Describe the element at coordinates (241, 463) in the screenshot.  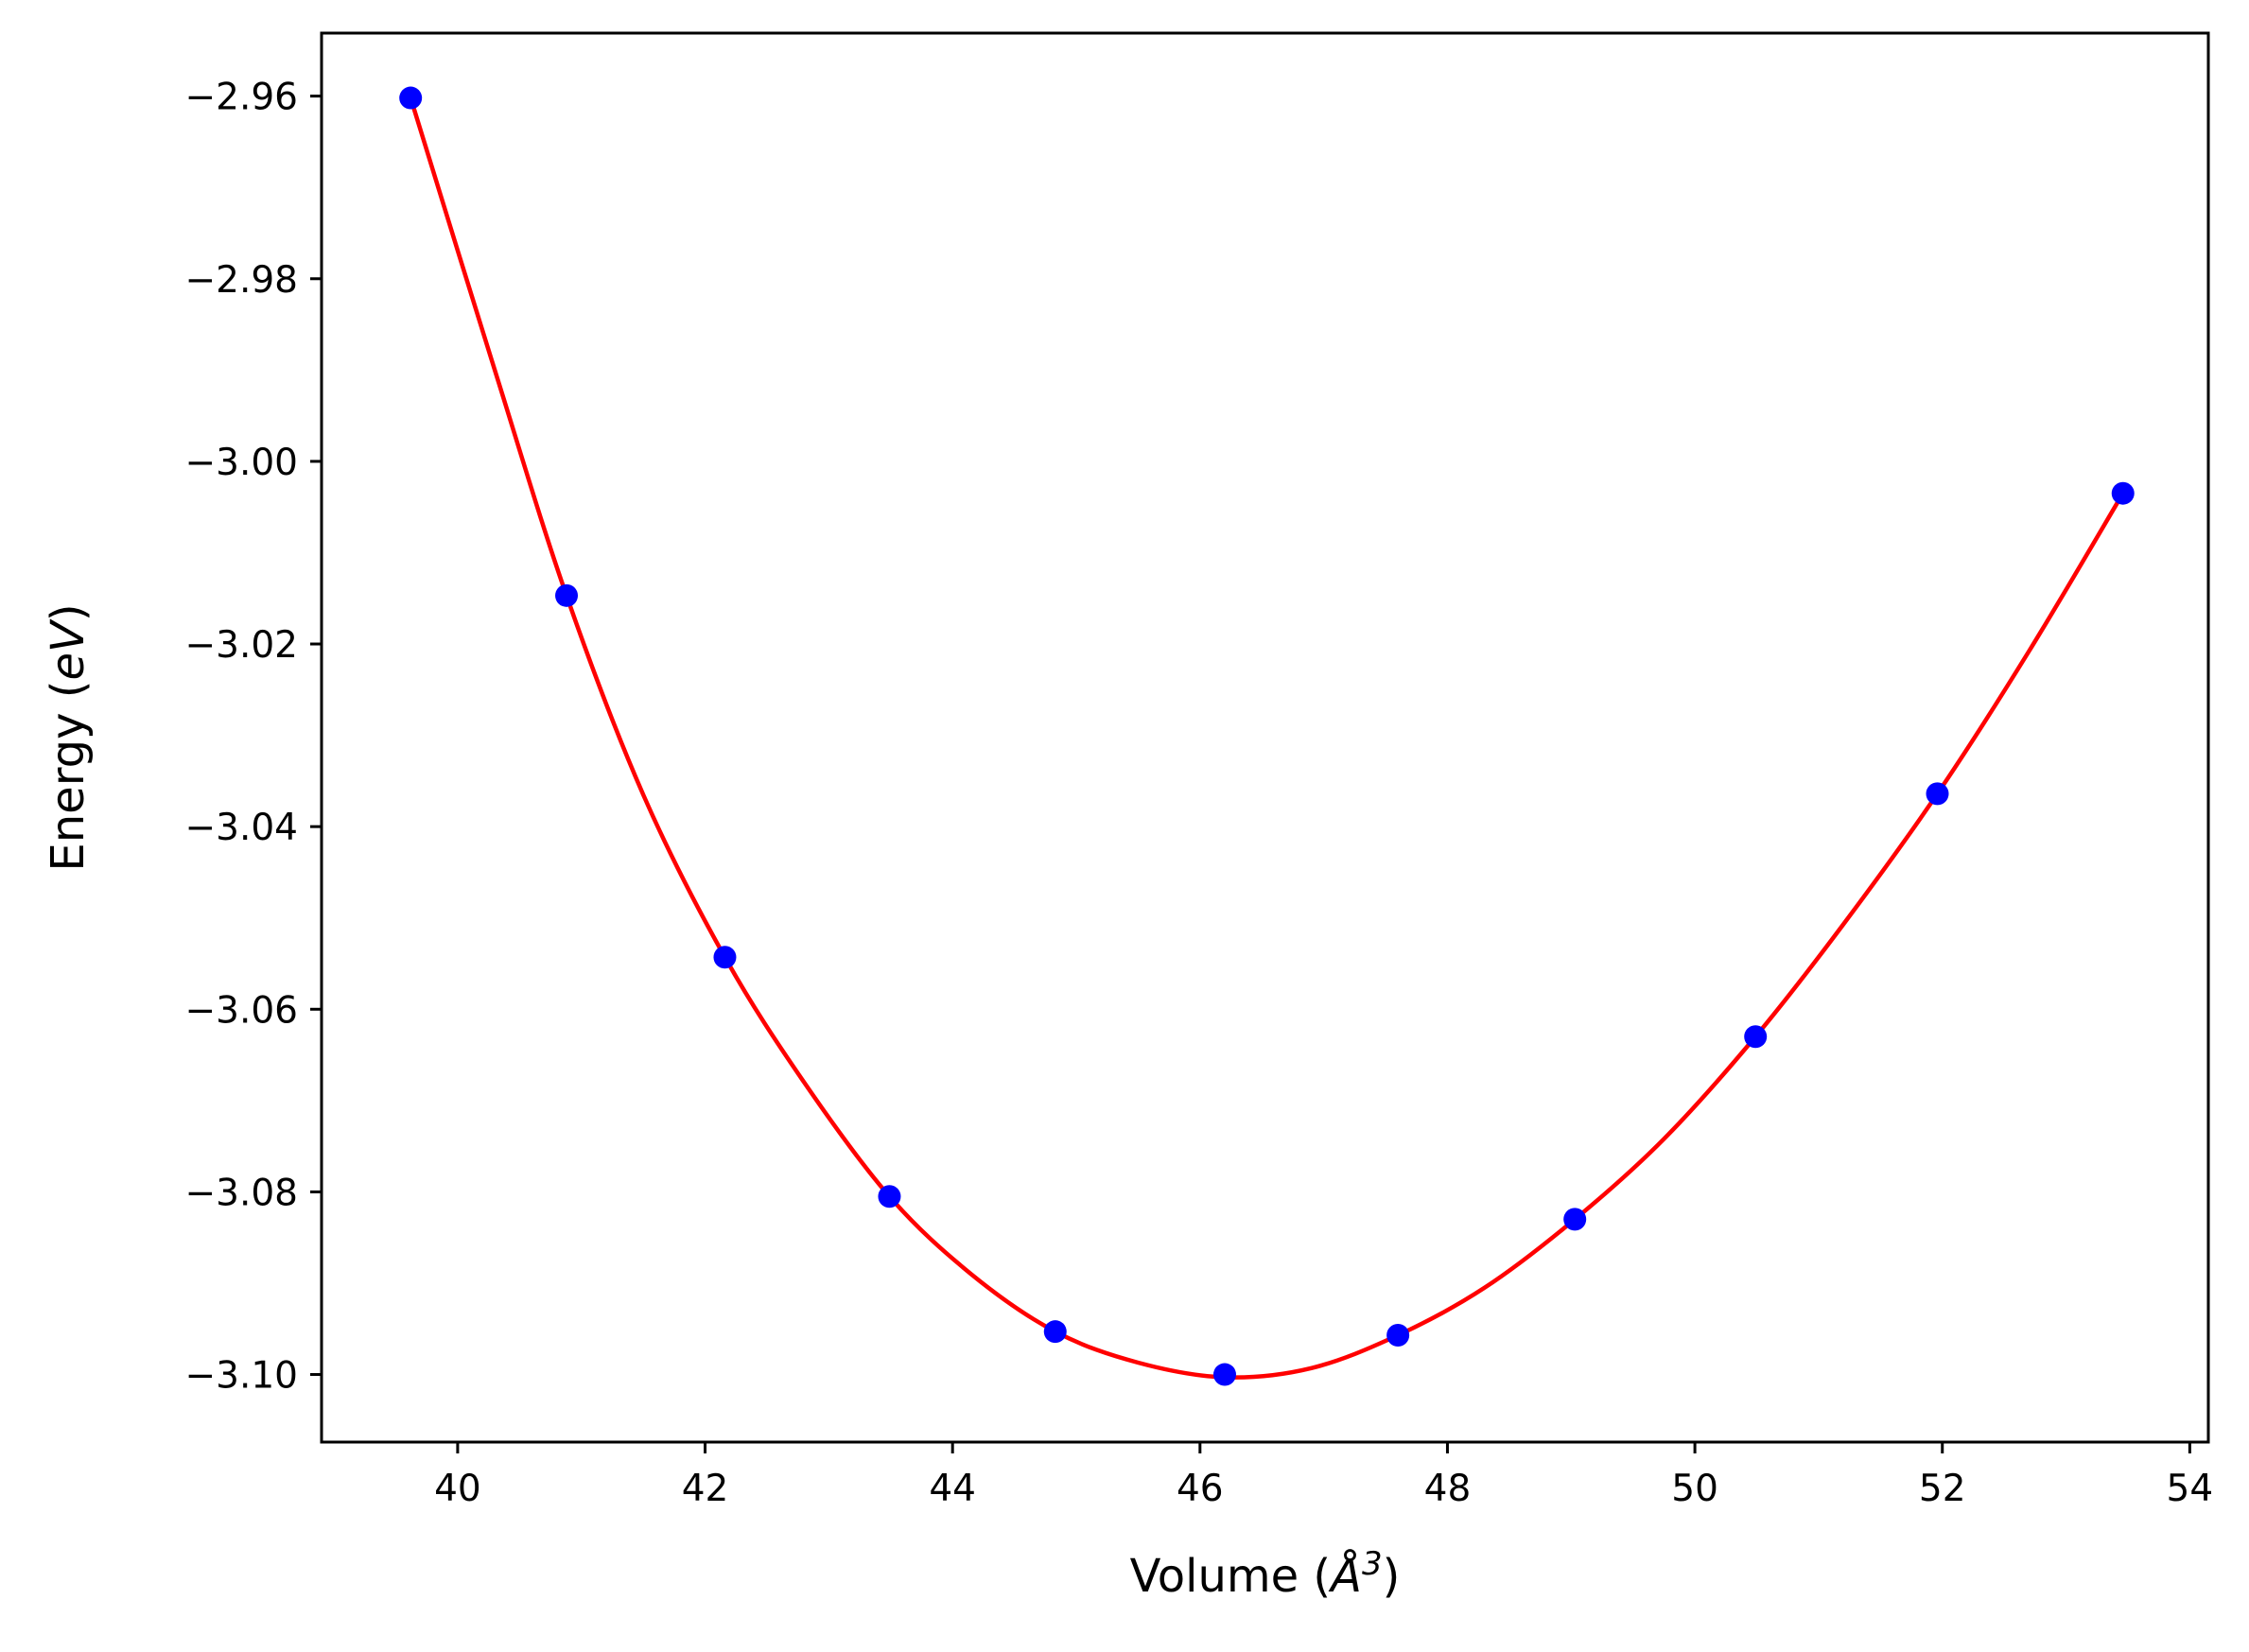
I see `y-tick-label: −3.00` at that location.